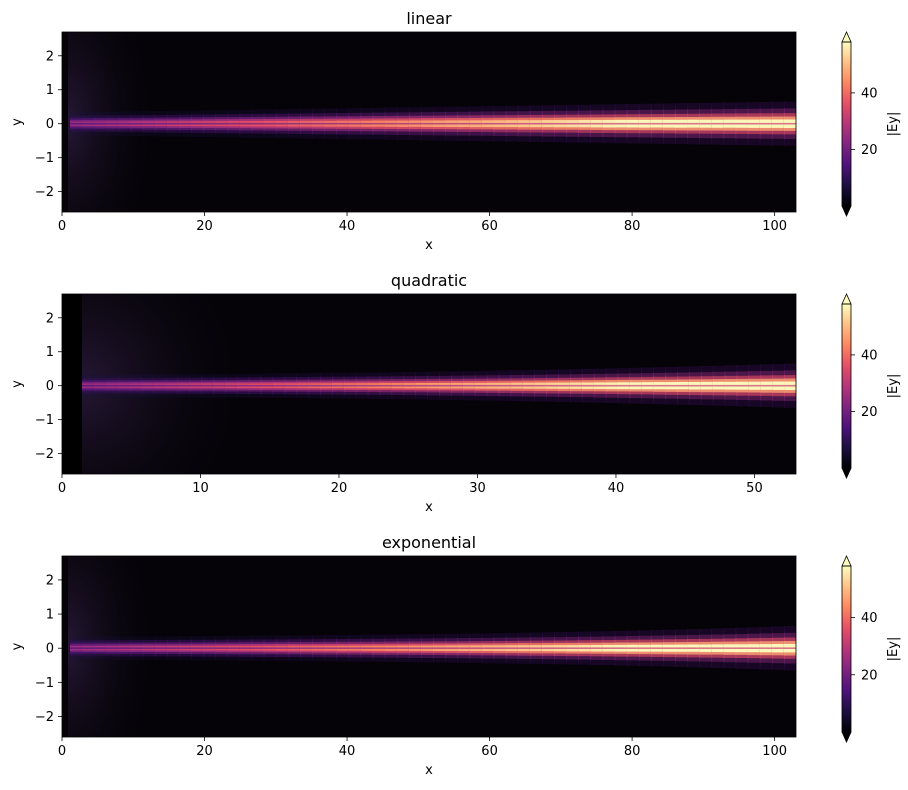 This screenshot has height=790, width=908. Describe the element at coordinates (62, 226) in the screenshot. I see `x-tick-label: 0` at that location.